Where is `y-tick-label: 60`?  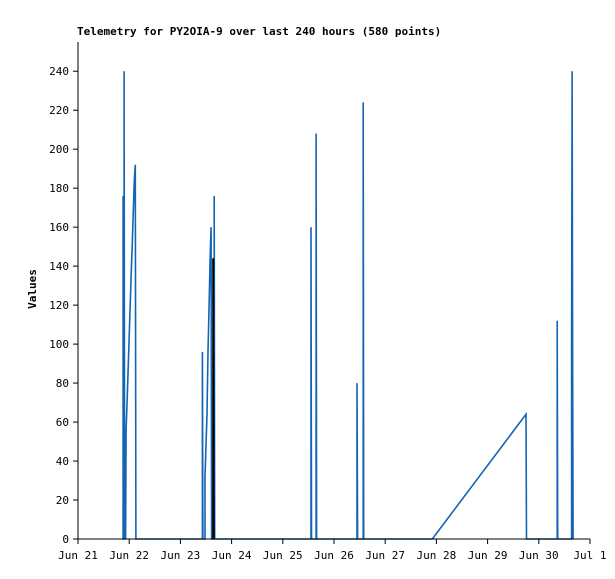
y-tick-label: 60 is located at coordinates (62, 422).